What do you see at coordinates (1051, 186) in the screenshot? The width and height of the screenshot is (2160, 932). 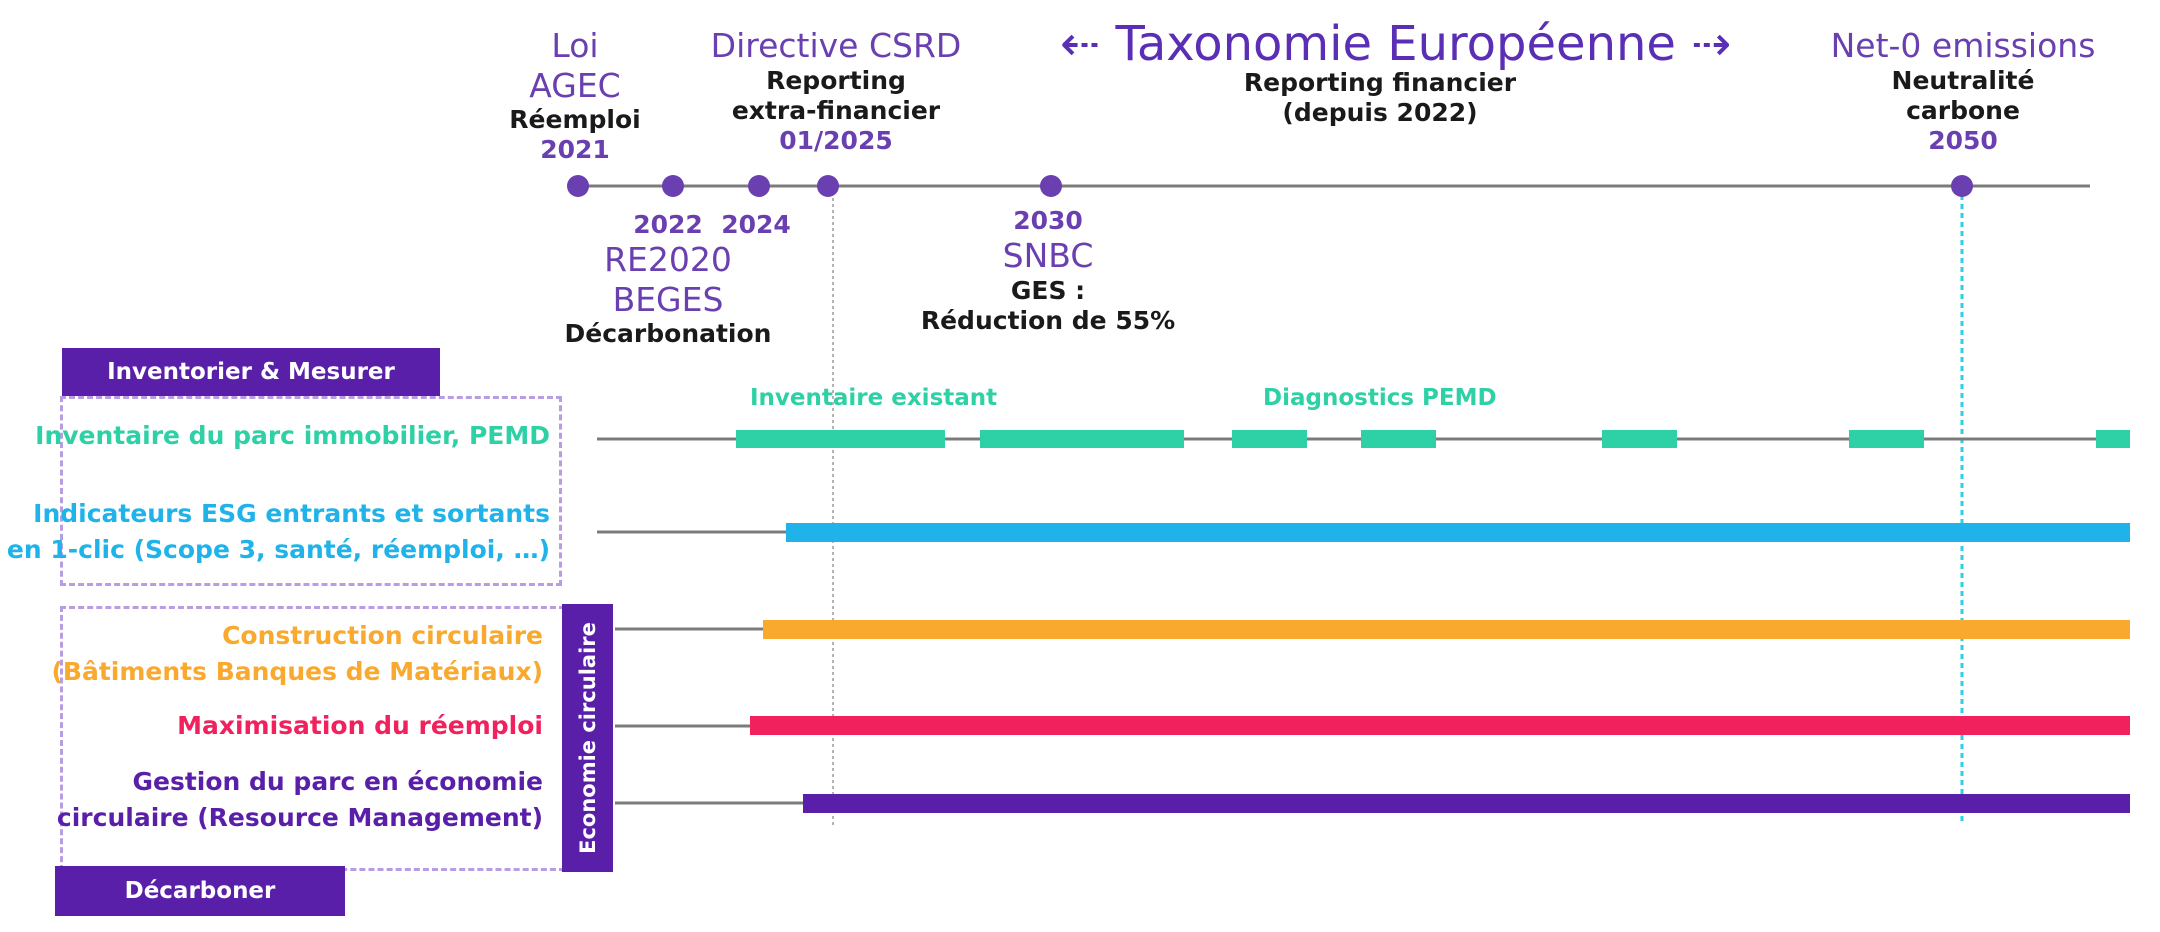 I see `milestone-2030` at bounding box center [1051, 186].